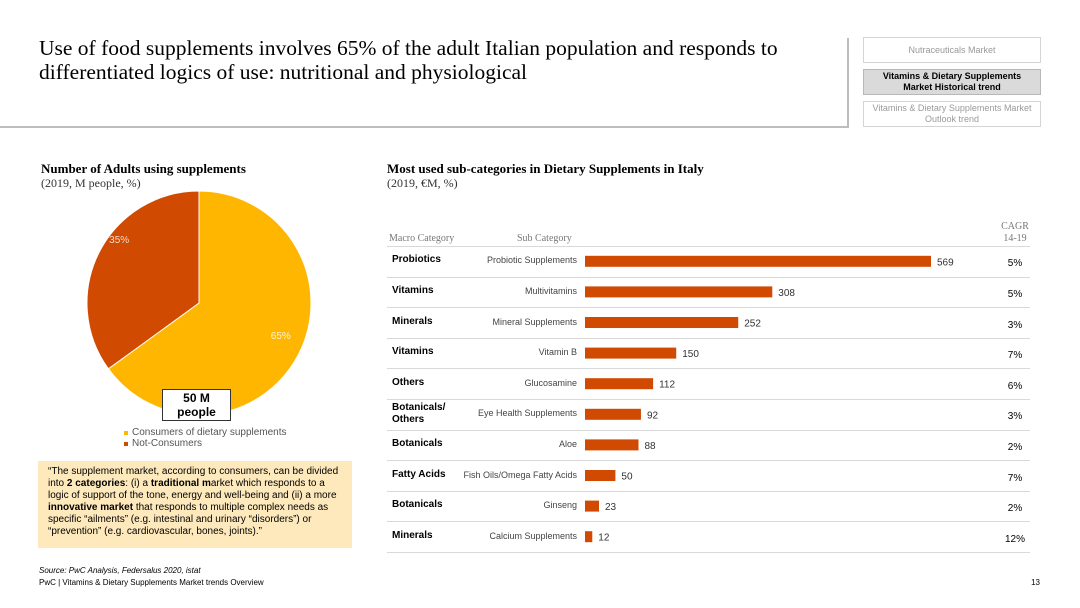 The image size is (1080, 608). Describe the element at coordinates (143, 168) in the screenshot. I see `pie-chart-title: Number of Adults using supplements` at that location.